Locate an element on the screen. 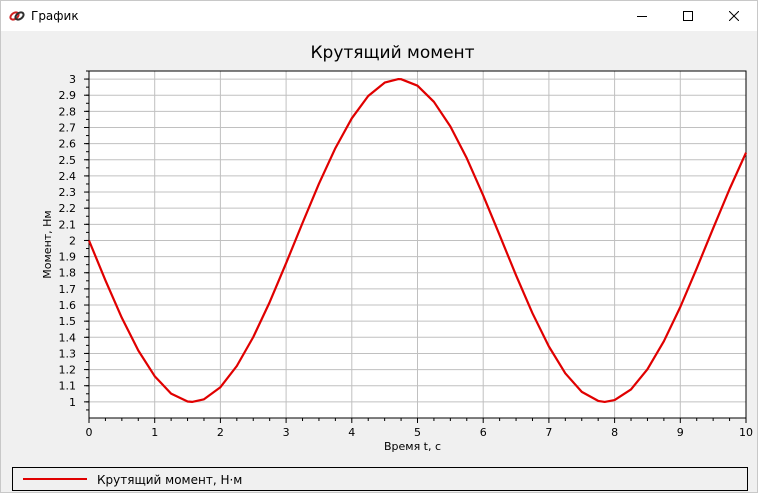  maximize-icon is located at coordinates (688, 16).